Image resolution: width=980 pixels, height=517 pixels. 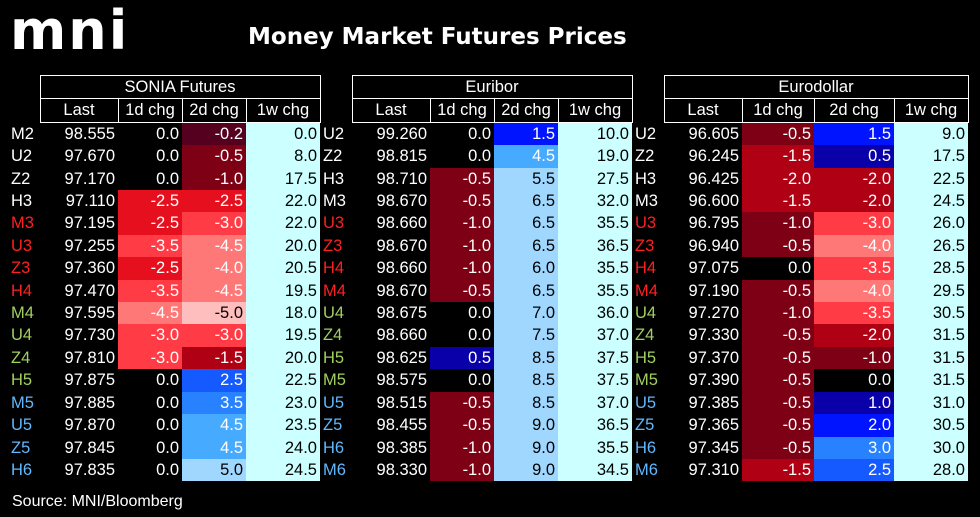 I want to click on sonia-1d-chg-value: -3.5, so click(x=150, y=246).